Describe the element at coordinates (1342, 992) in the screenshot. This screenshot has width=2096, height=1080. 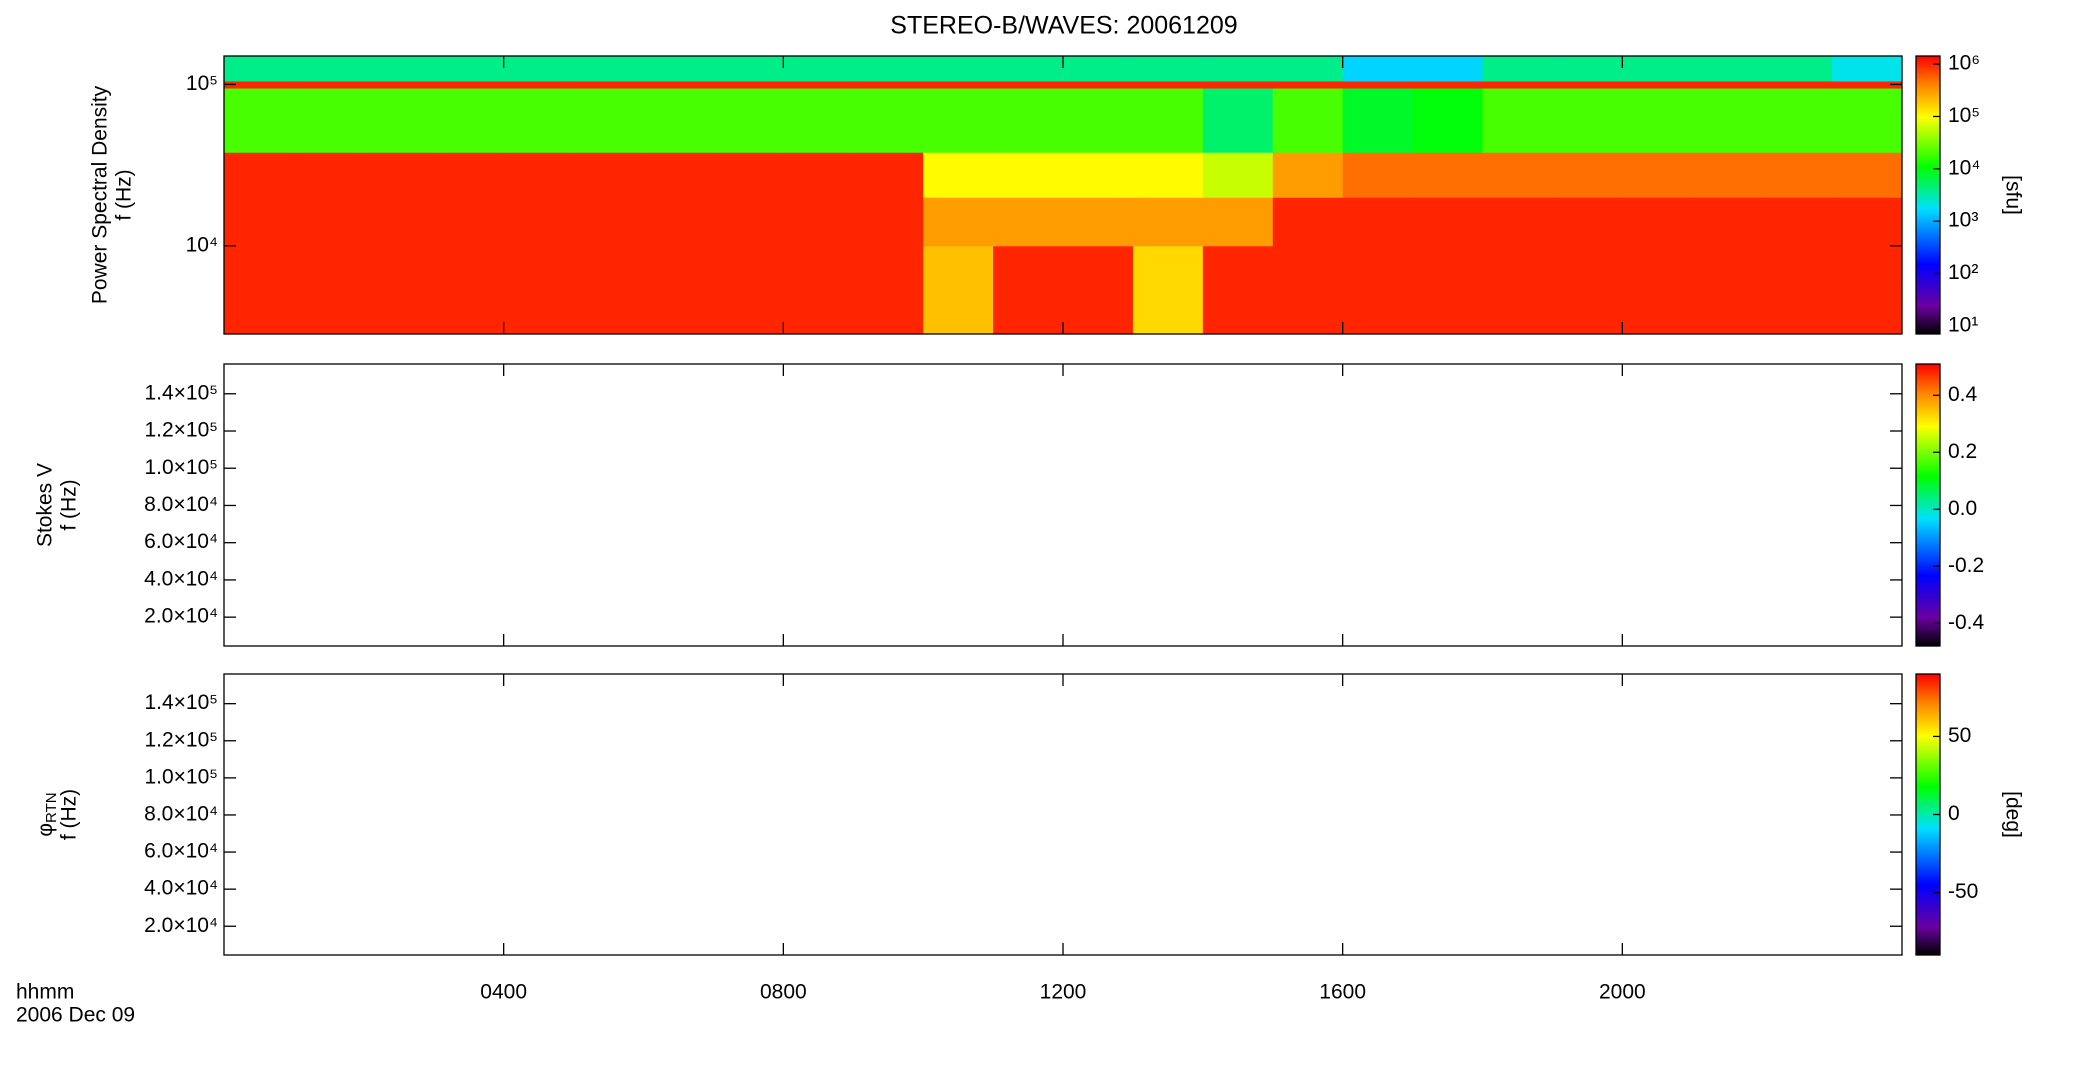
I see `x-tick-label: 1600` at that location.